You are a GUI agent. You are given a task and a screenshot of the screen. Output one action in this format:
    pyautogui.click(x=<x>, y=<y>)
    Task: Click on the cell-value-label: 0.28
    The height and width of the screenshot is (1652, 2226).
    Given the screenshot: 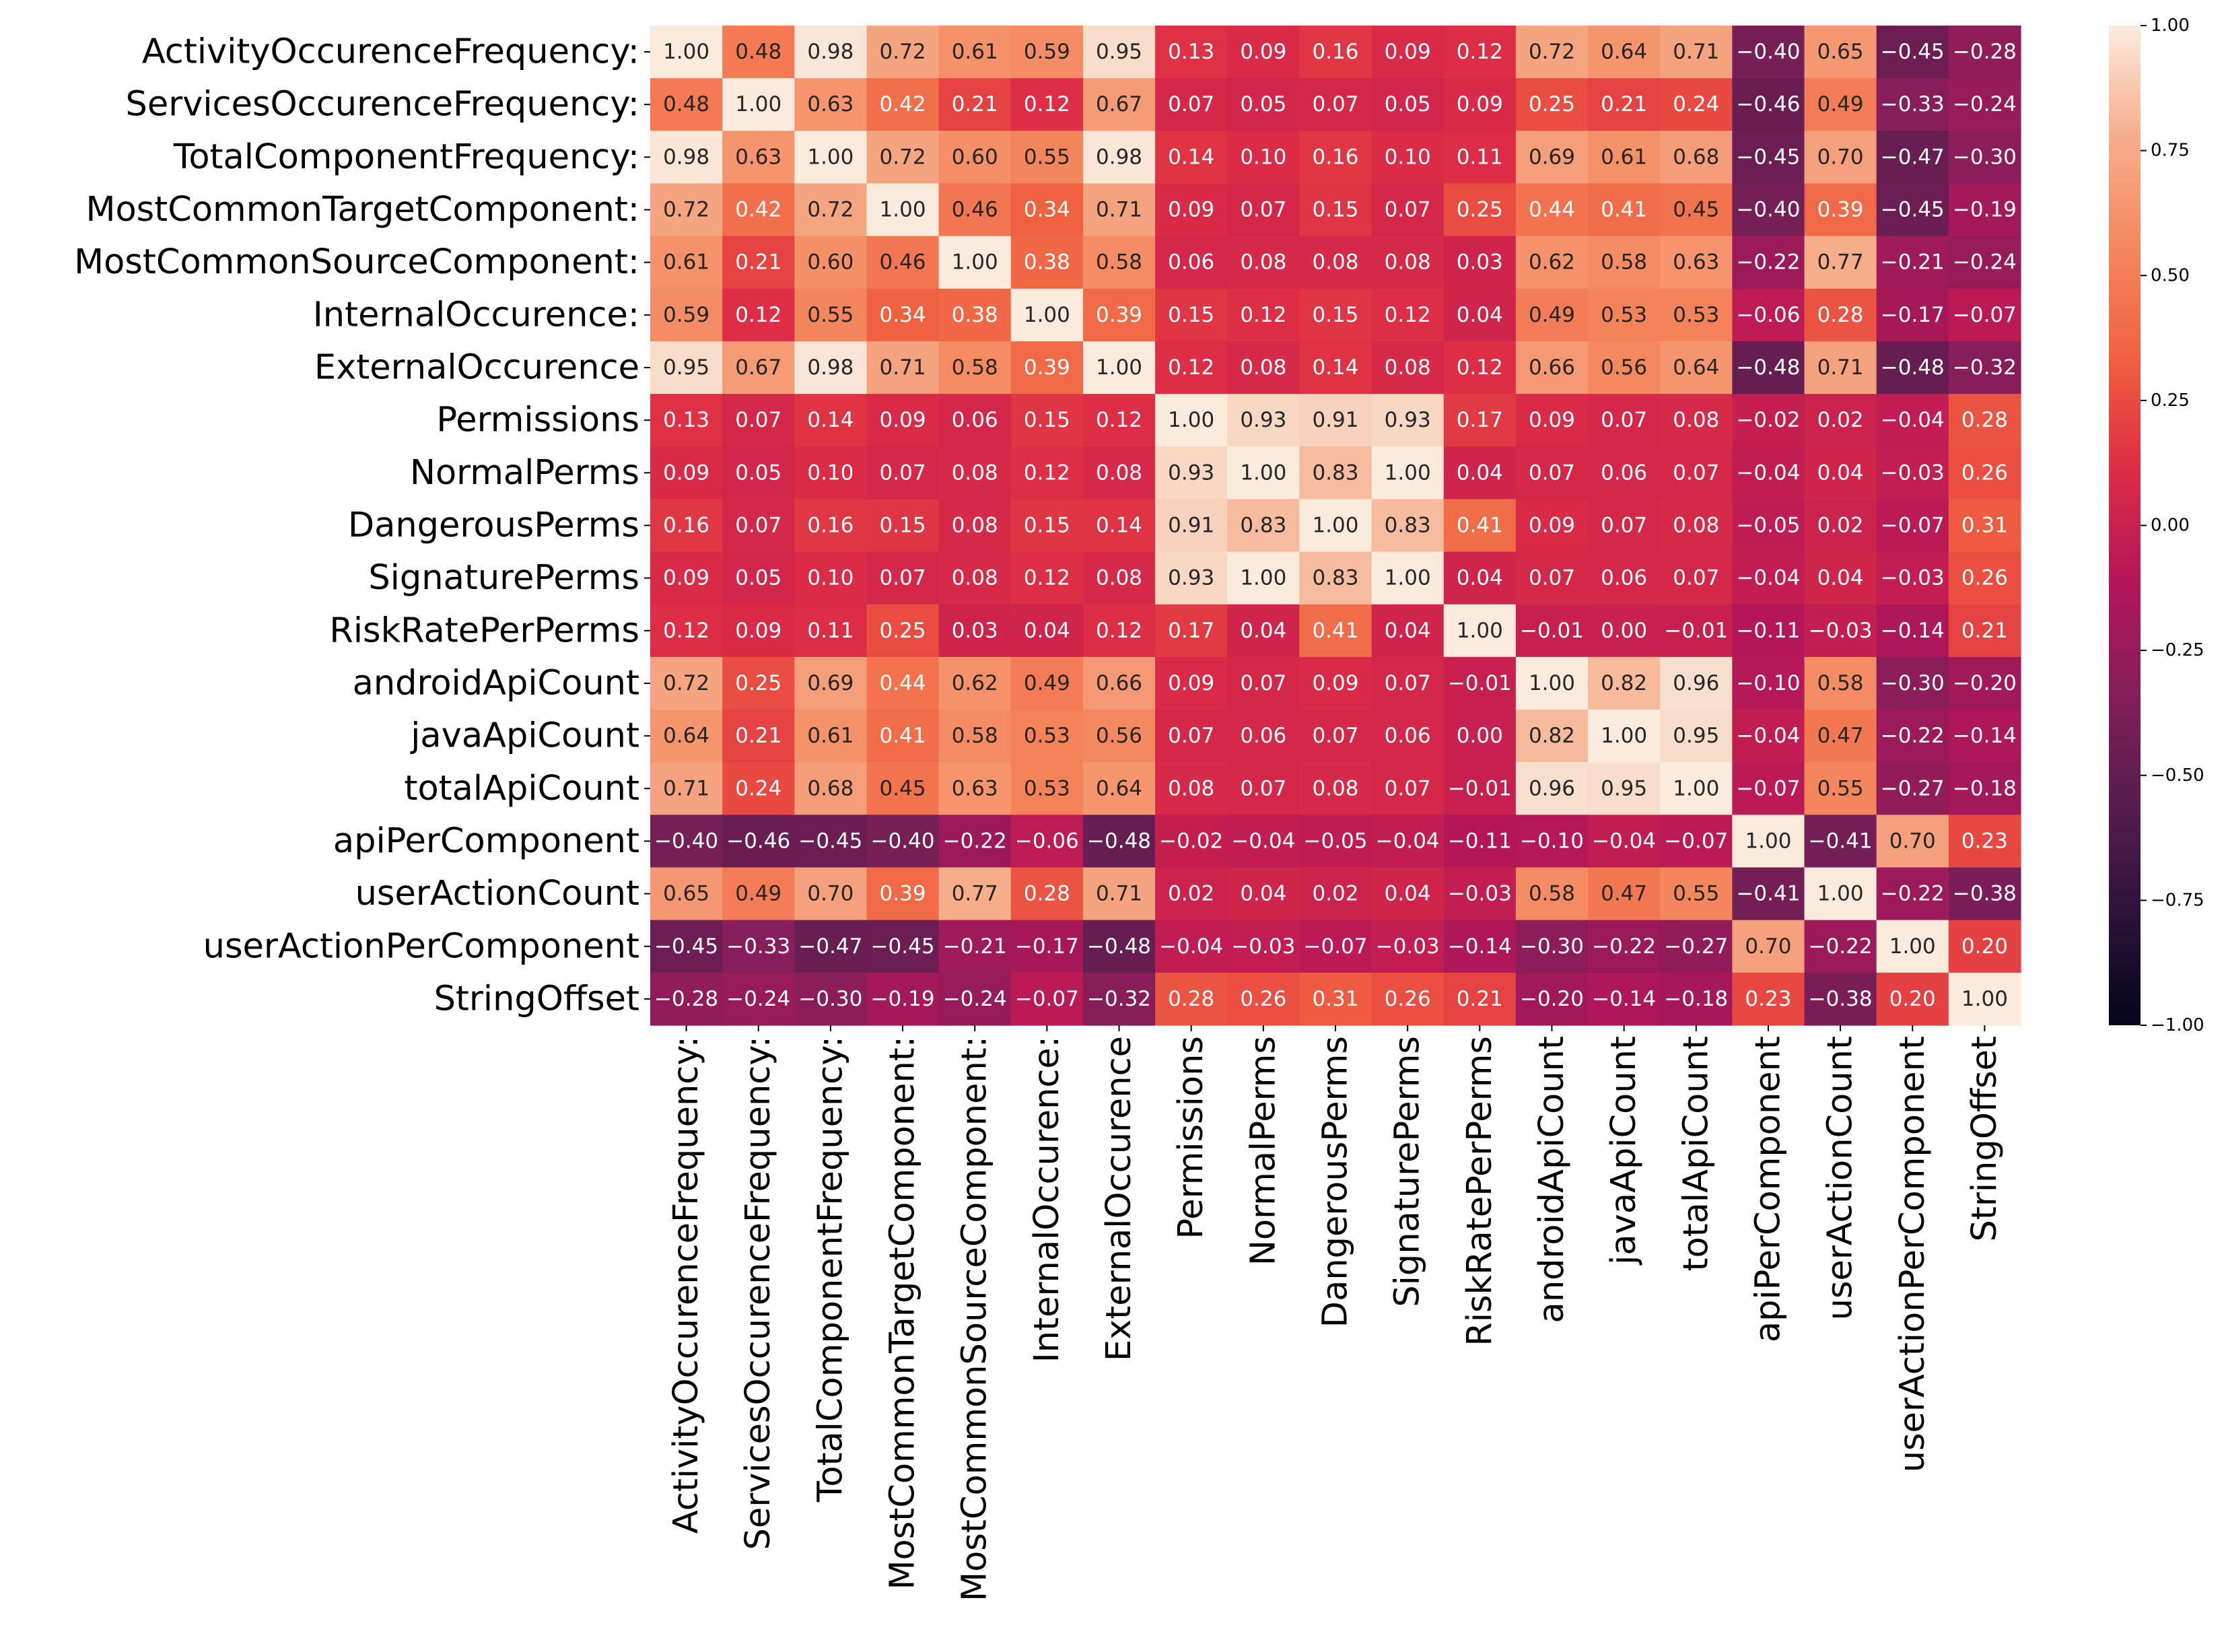 What is the action you would take?
    pyautogui.click(x=1191, y=999)
    